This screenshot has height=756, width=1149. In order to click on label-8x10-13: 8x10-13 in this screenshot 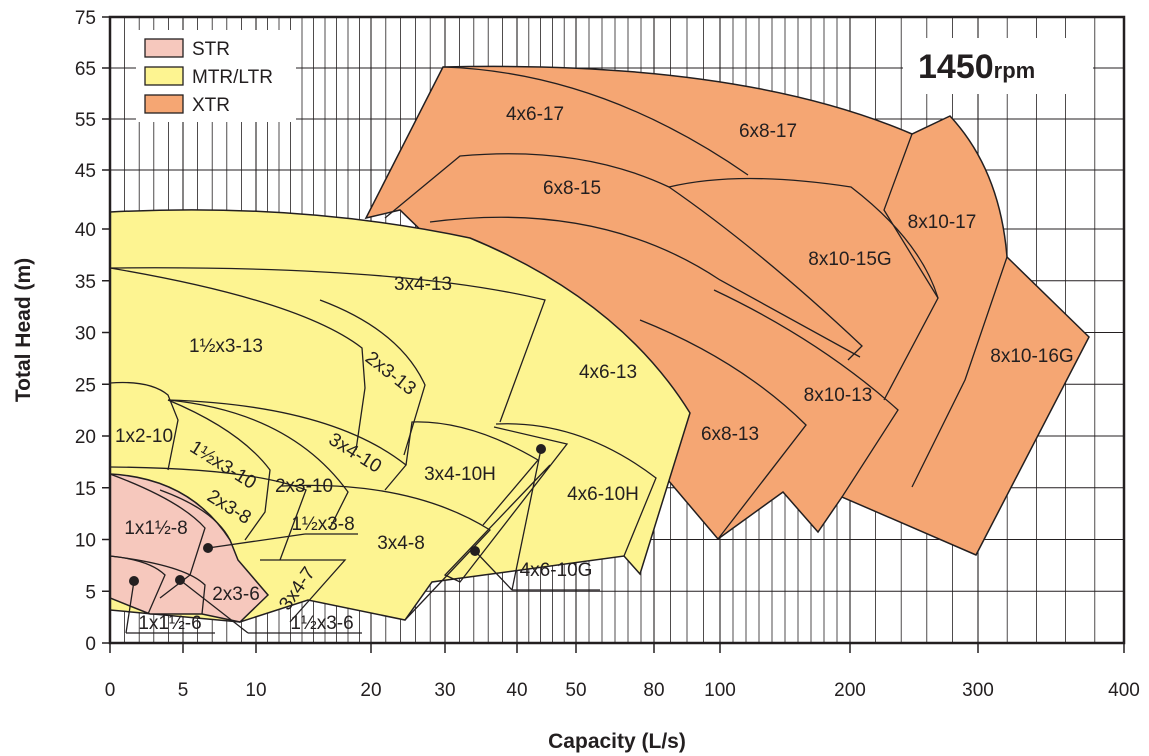, I will do `click(838, 395)`.